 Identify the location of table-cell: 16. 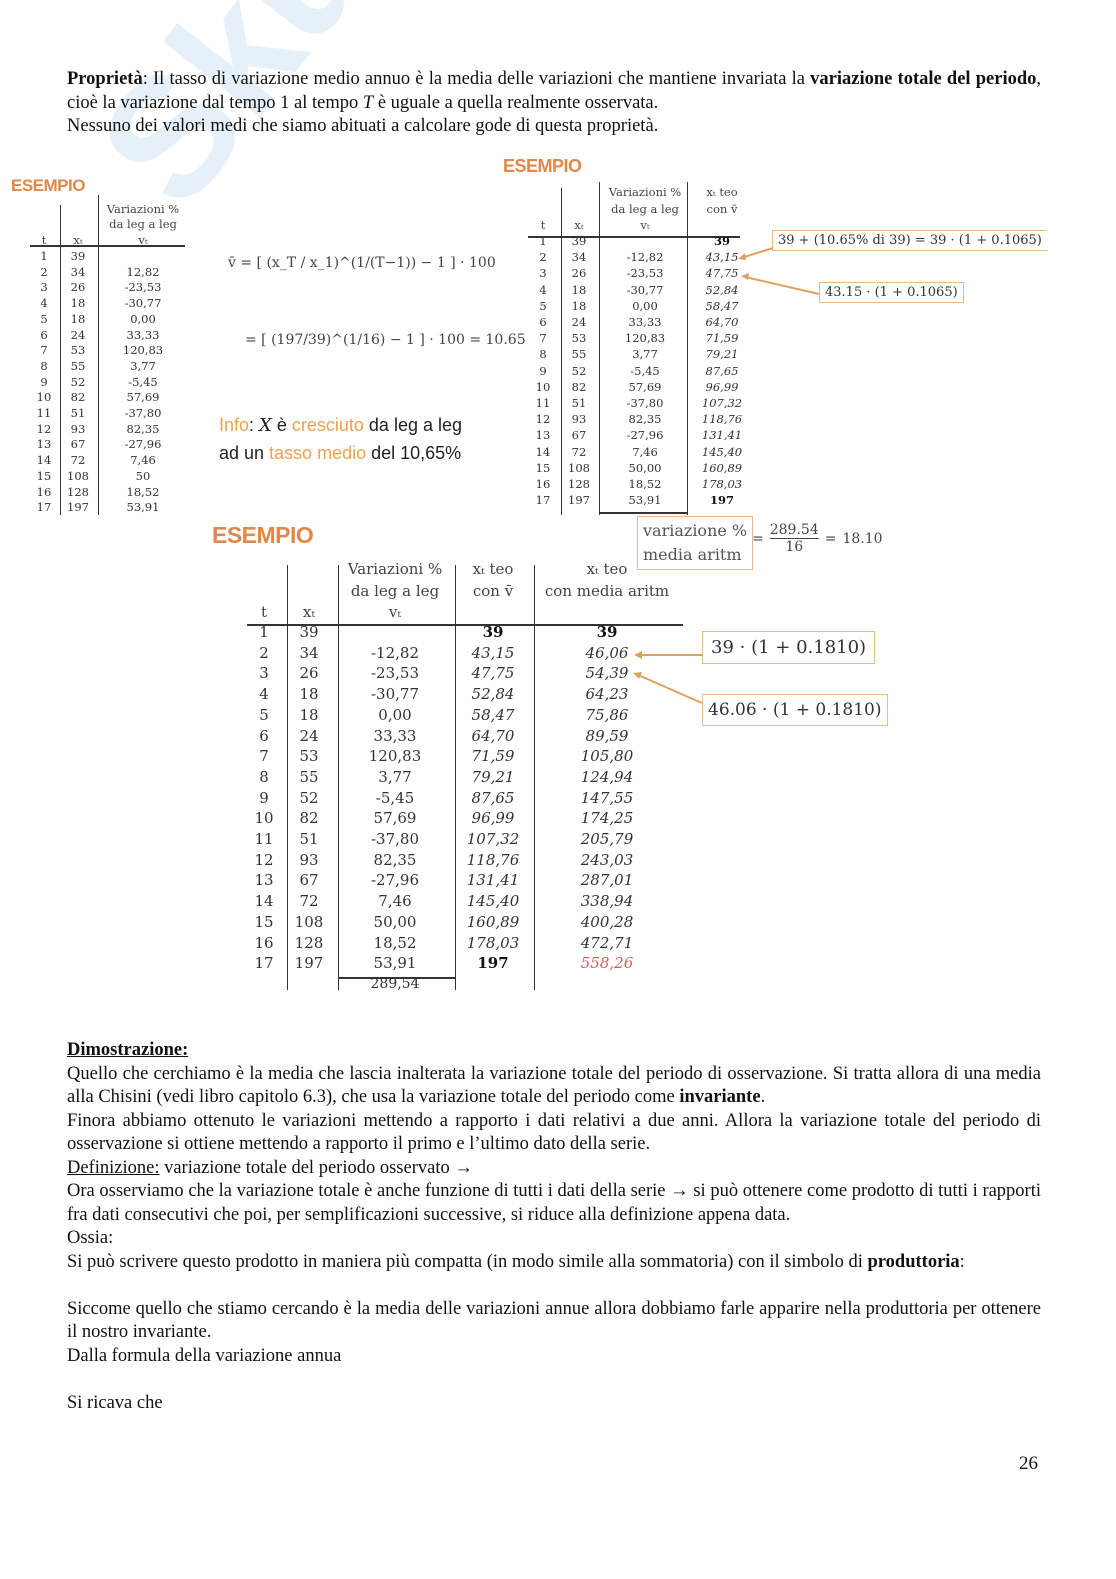
(264, 942).